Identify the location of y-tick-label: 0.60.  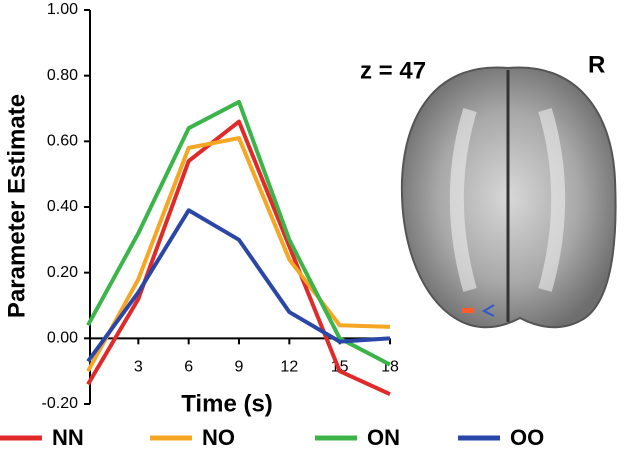
(62, 141).